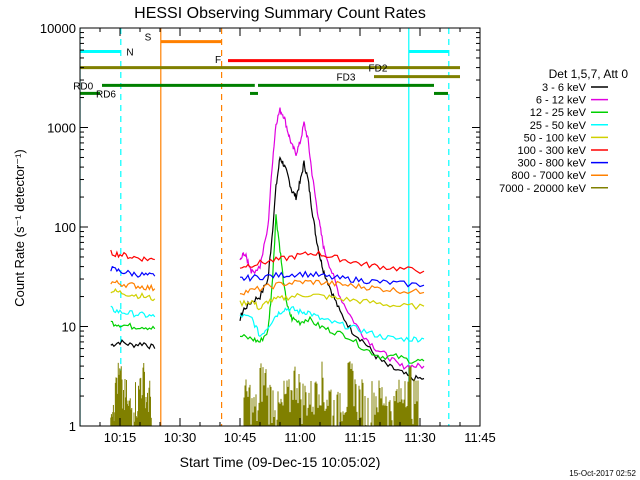  I want to click on flag-label-2: S, so click(148, 38).